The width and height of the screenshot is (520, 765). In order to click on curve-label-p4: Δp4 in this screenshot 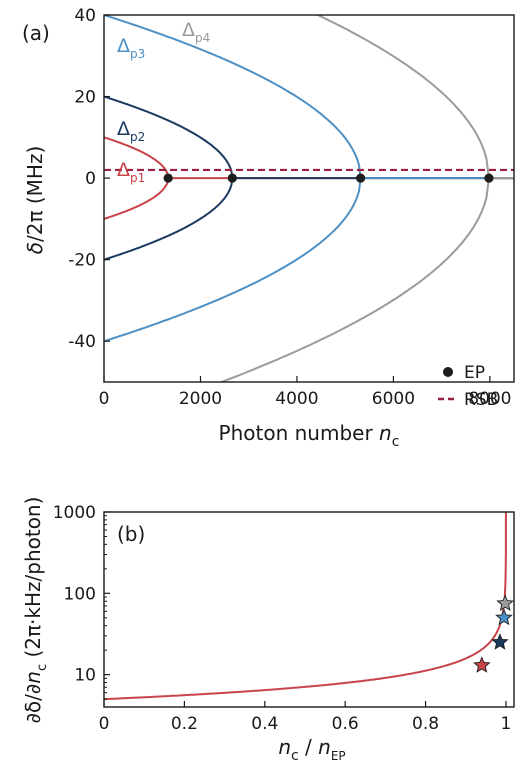, I will do `click(196, 32)`.